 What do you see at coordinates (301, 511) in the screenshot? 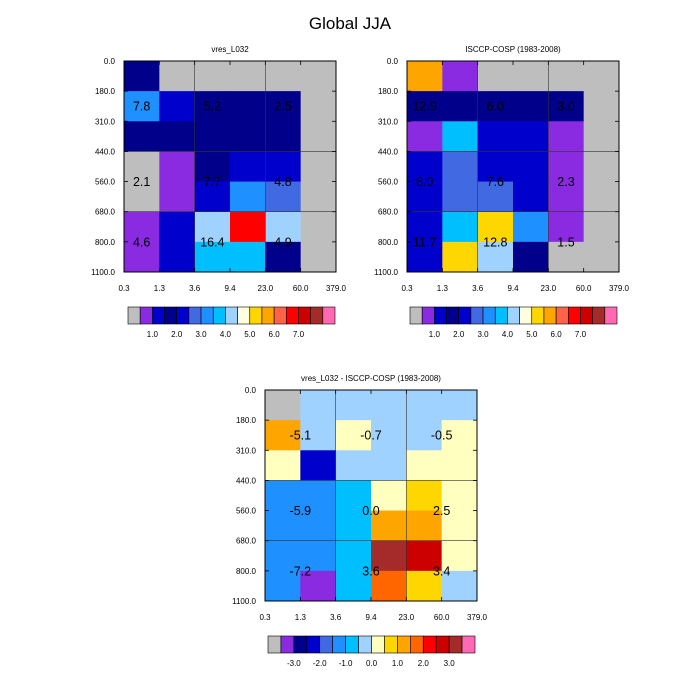
I see `cell-value-label: -5.9` at bounding box center [301, 511].